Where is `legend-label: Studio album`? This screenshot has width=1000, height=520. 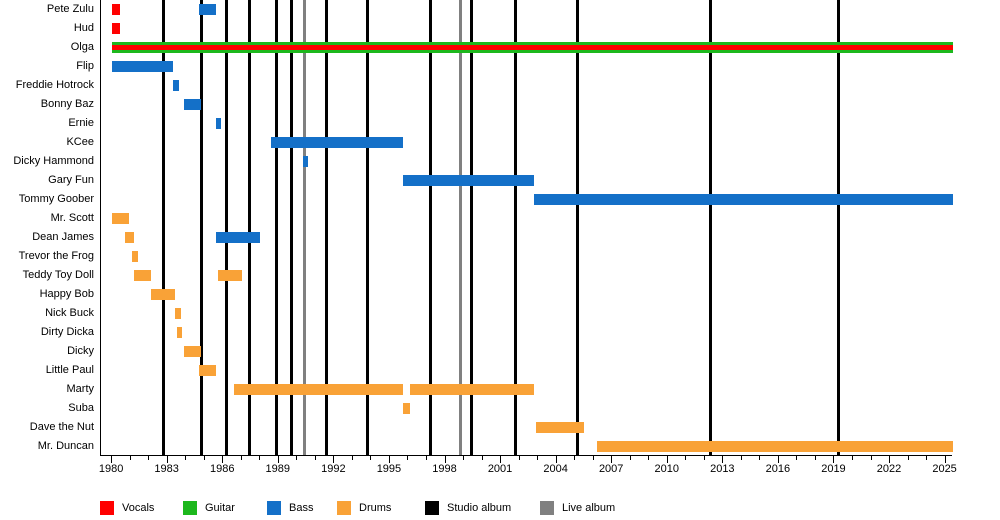 legend-label: Studio album is located at coordinates (479, 507).